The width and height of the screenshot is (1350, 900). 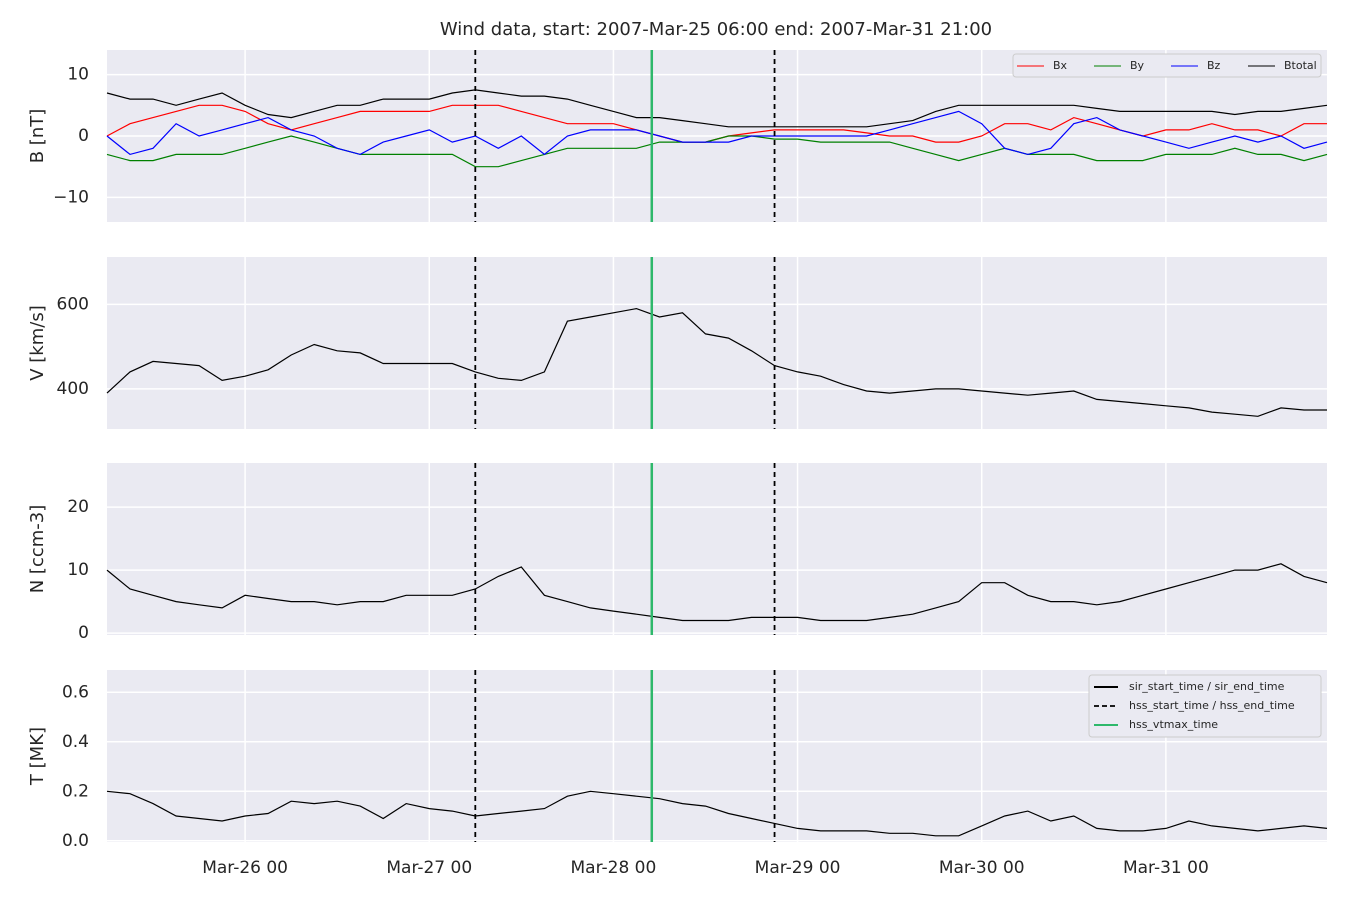 What do you see at coordinates (1214, 65) in the screenshot?
I see `legend-label: Bz` at bounding box center [1214, 65].